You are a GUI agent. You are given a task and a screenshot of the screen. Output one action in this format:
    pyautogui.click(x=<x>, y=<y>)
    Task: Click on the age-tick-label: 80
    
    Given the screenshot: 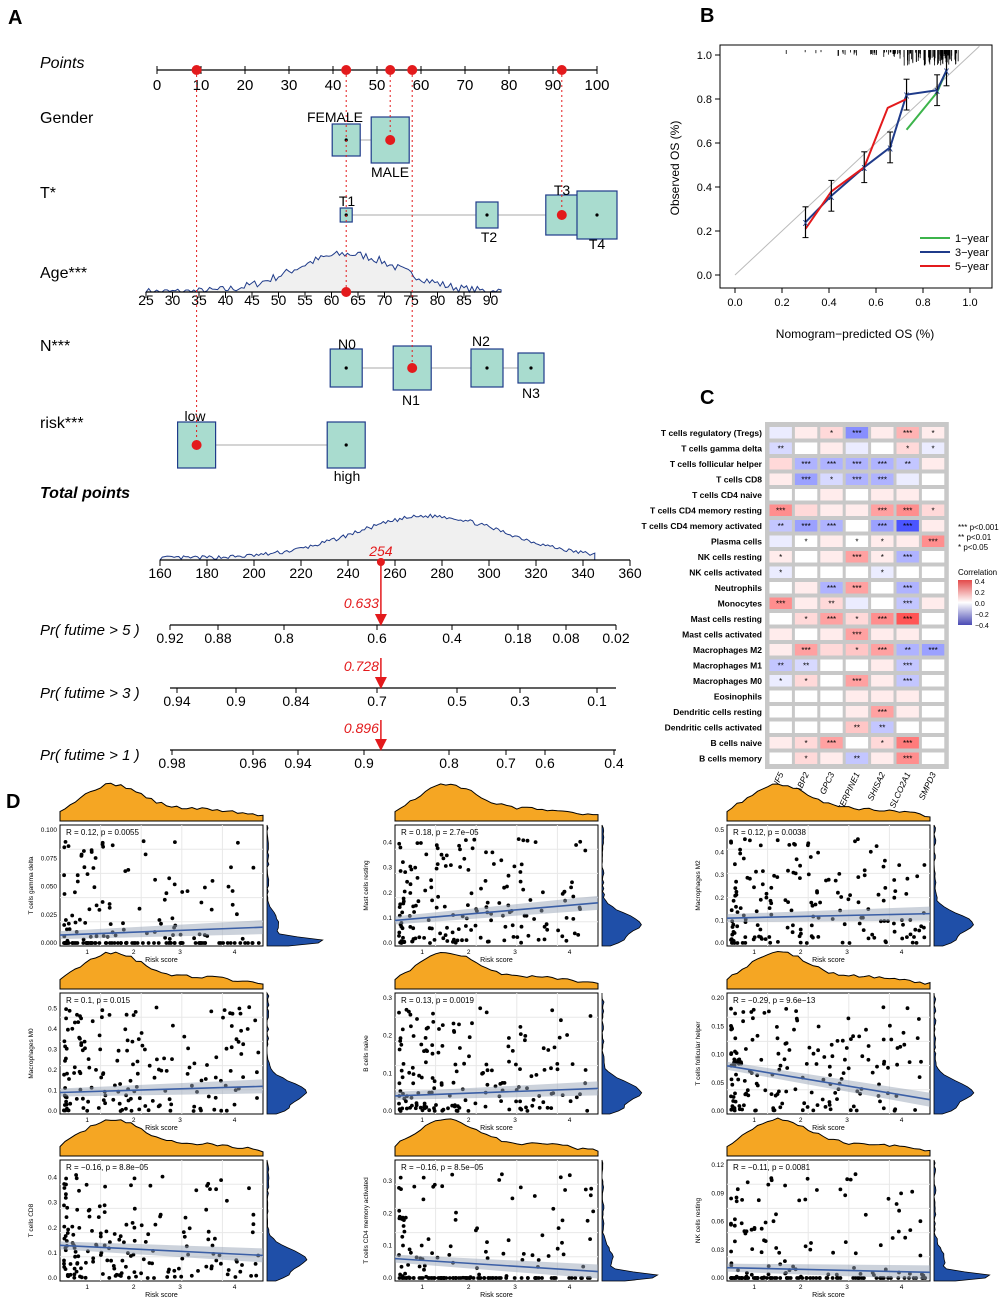 What is the action you would take?
    pyautogui.click(x=438, y=300)
    